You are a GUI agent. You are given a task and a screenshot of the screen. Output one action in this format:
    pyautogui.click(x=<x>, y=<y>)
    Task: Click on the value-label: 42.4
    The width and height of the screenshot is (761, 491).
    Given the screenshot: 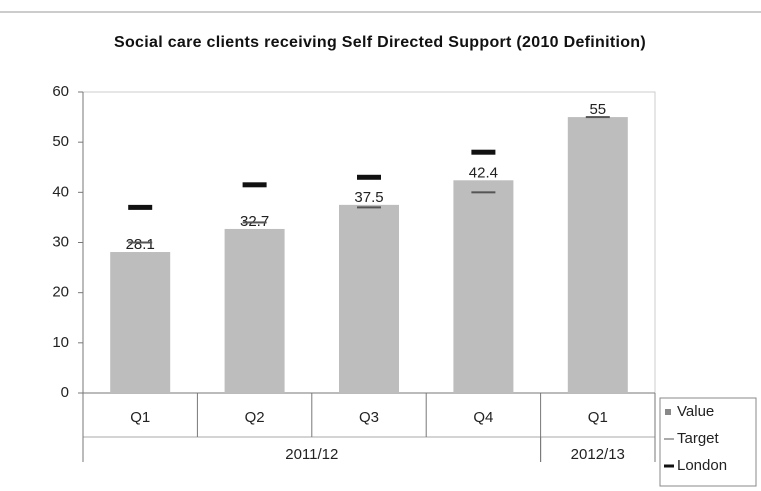 What is the action you would take?
    pyautogui.click(x=483, y=172)
    